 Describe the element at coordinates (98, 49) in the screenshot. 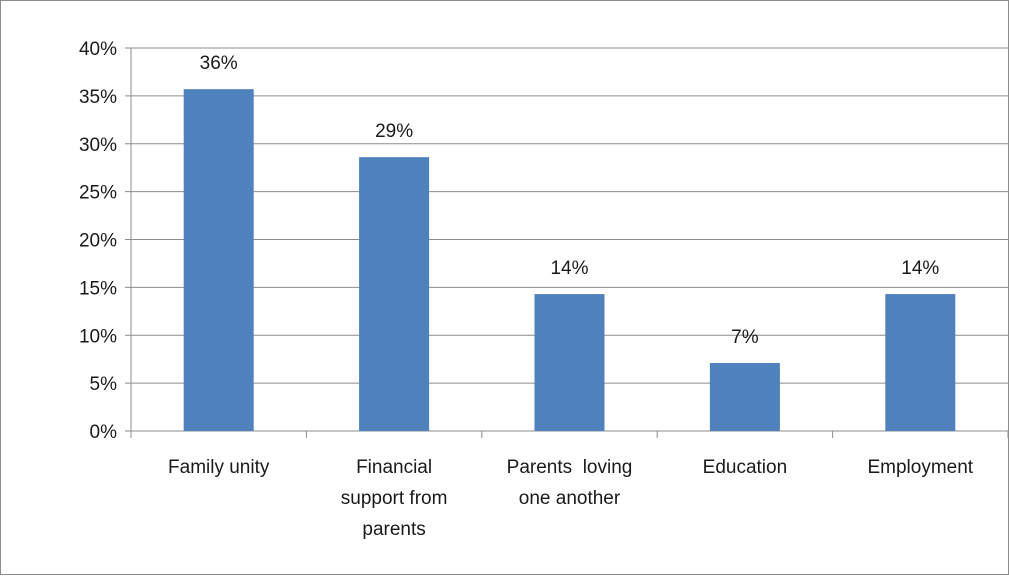

I see `y-tick-label: 40%` at that location.